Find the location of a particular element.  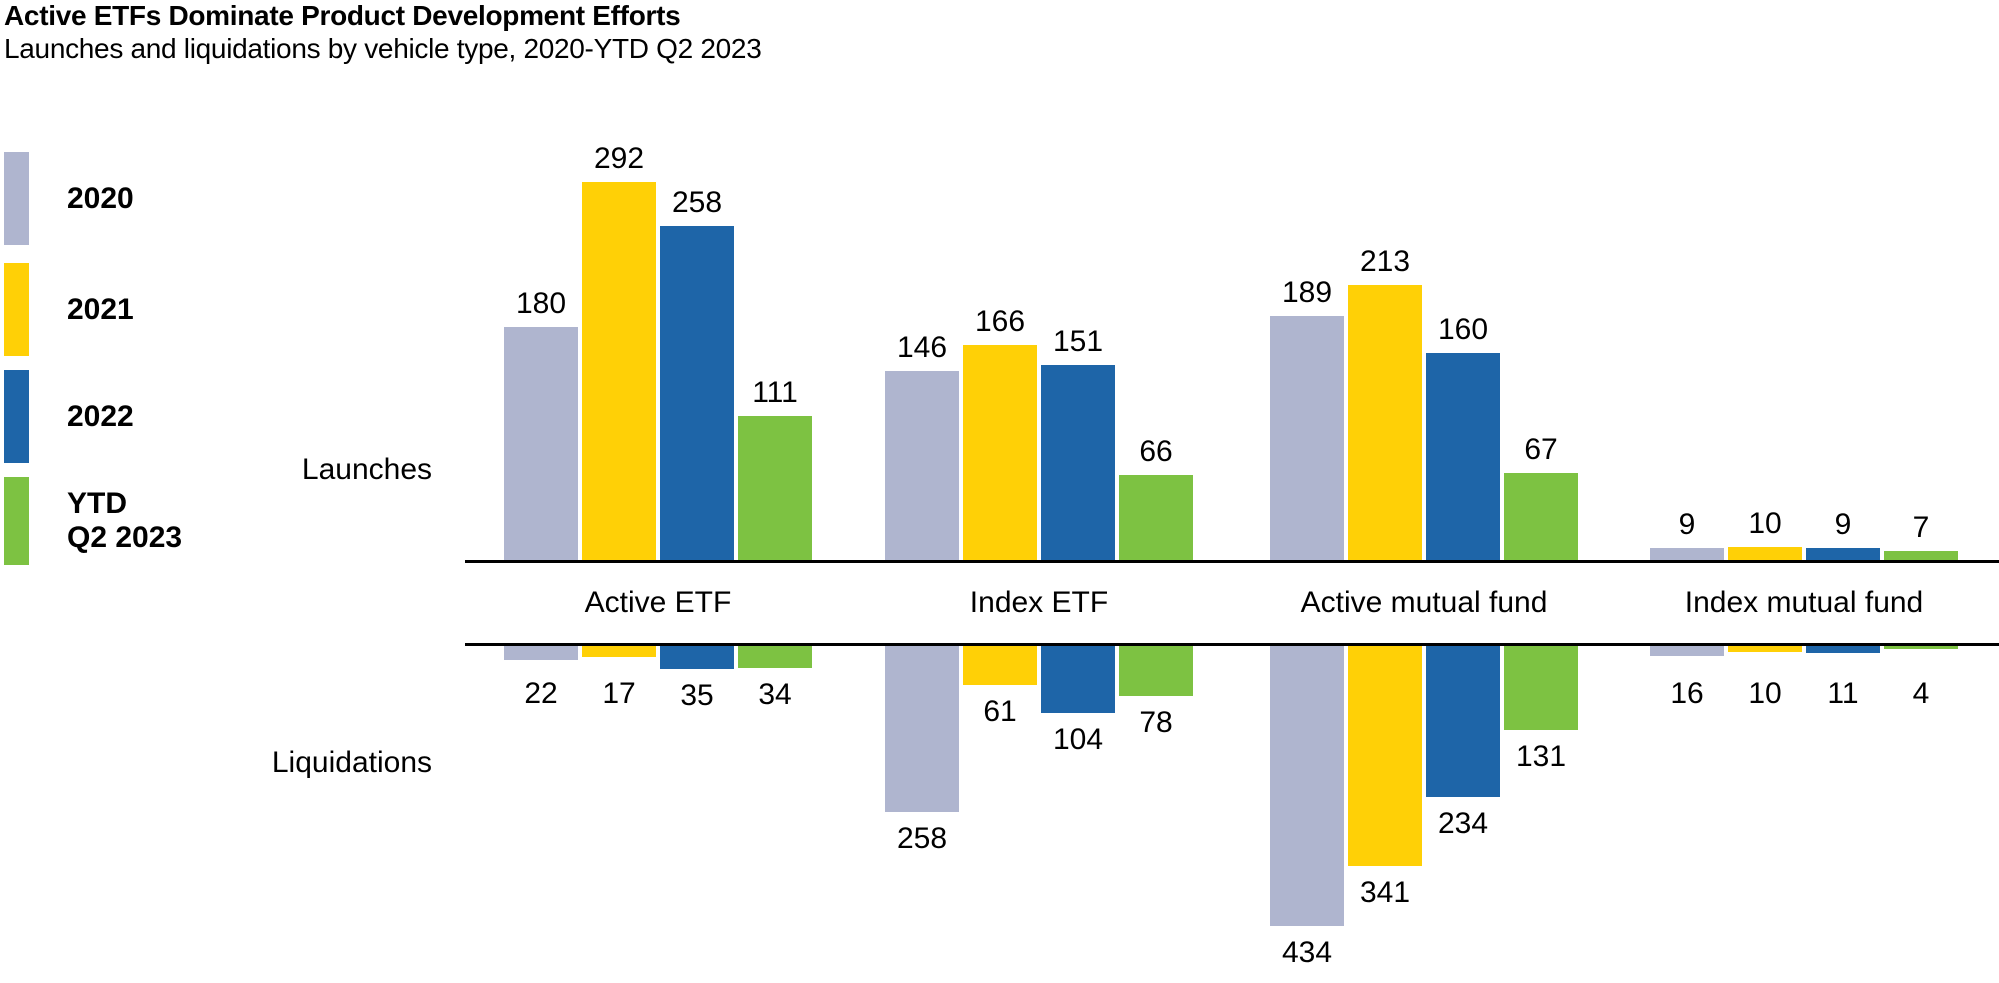

value-liquidations-2021-active-etf: 17 is located at coordinates (619, 693).